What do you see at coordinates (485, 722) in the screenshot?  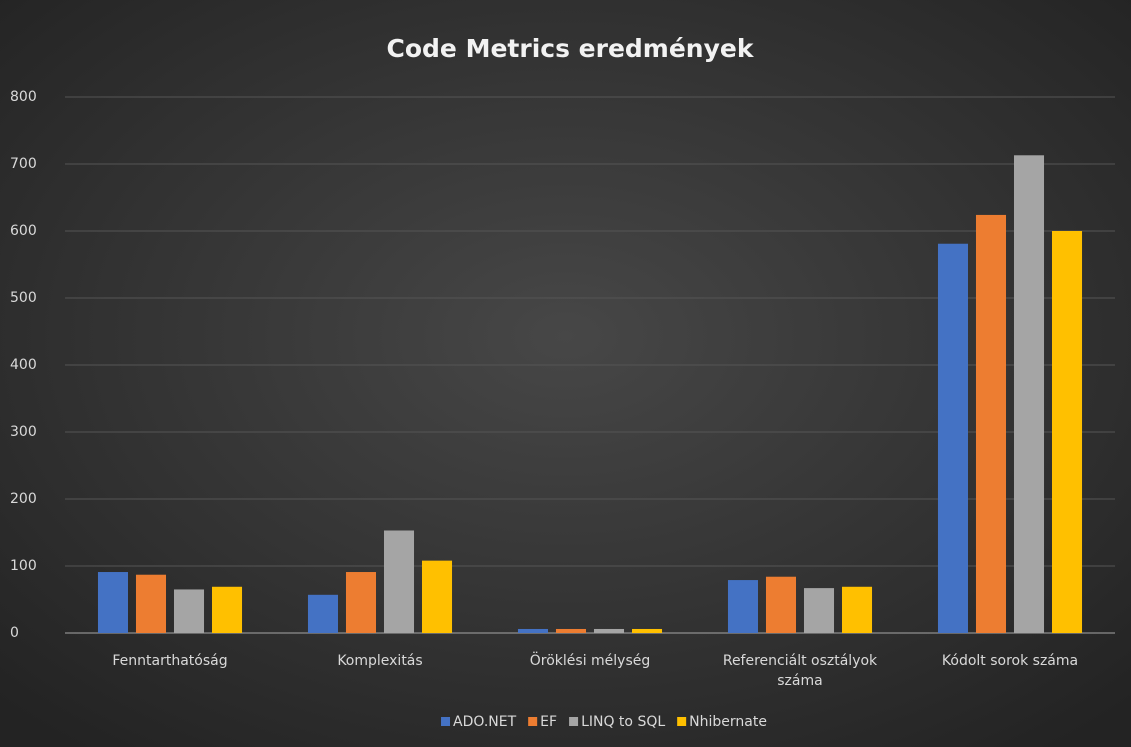 I see `legend-label: ADO.NET` at bounding box center [485, 722].